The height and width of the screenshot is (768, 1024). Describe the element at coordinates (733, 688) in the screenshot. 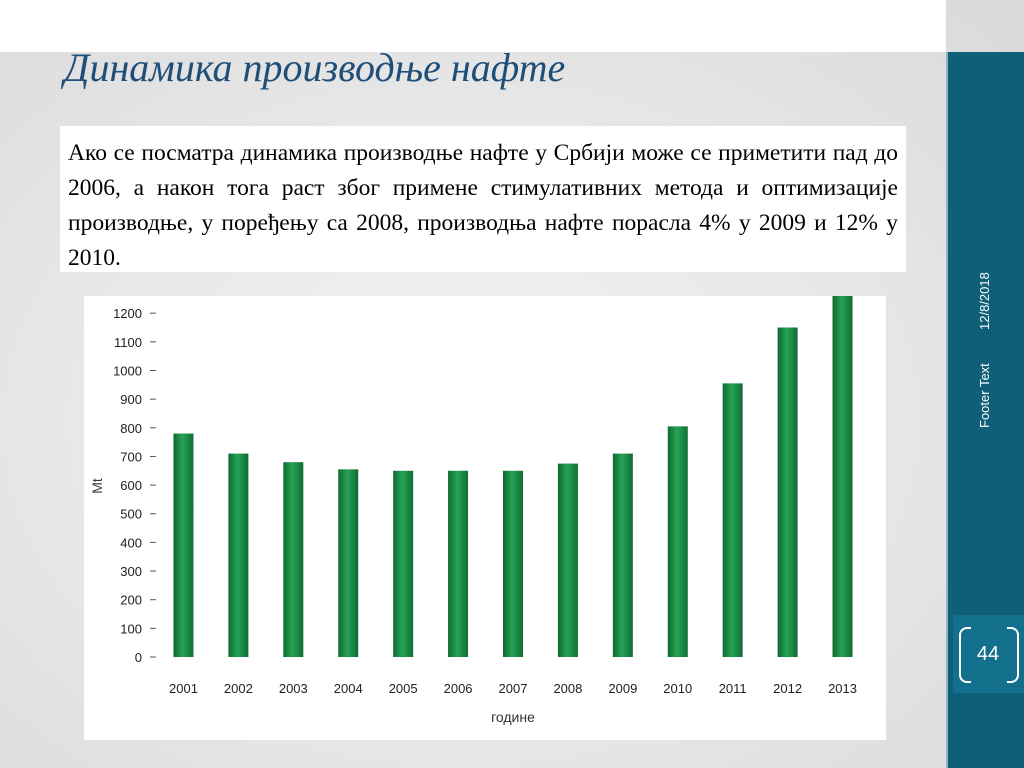

I see `x-tick-label: 2011` at that location.